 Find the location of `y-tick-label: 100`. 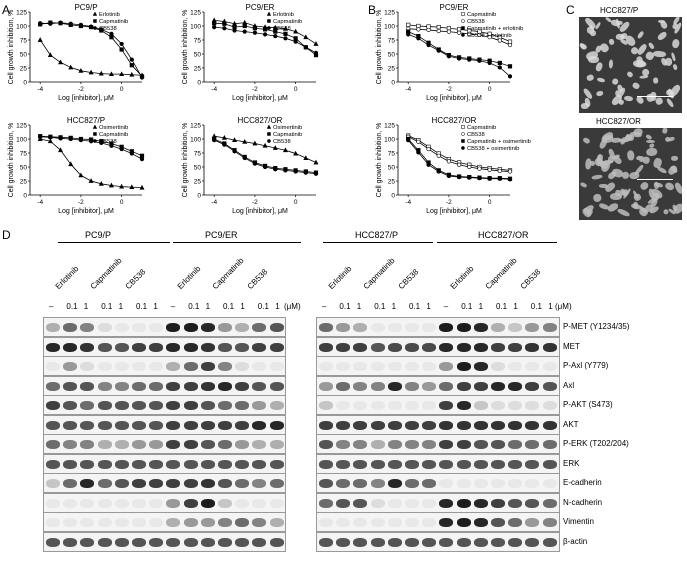

y-tick-label: 100 is located at coordinates (21, 27).